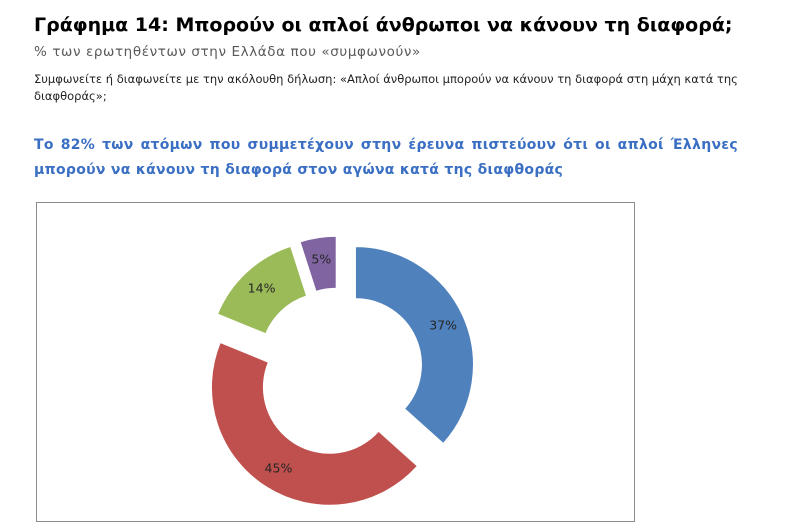 The height and width of the screenshot is (523, 811). I want to click on slice-label: 14%, so click(262, 287).